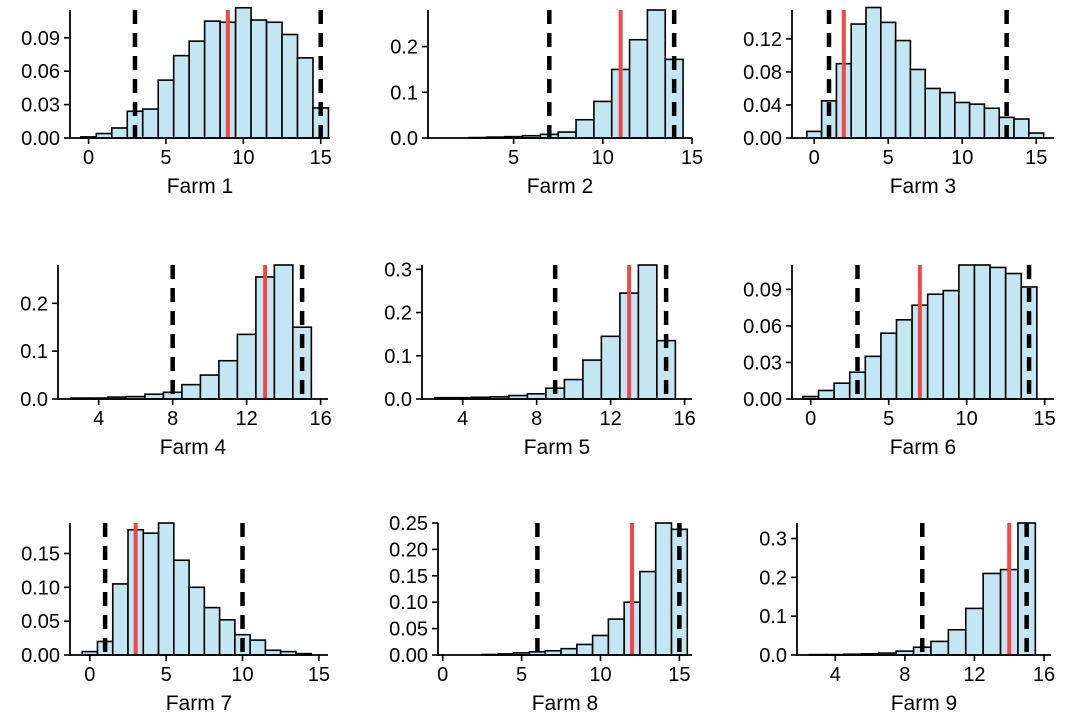  What do you see at coordinates (200, 186) in the screenshot?
I see `x-axis-label: Farm 1` at bounding box center [200, 186].